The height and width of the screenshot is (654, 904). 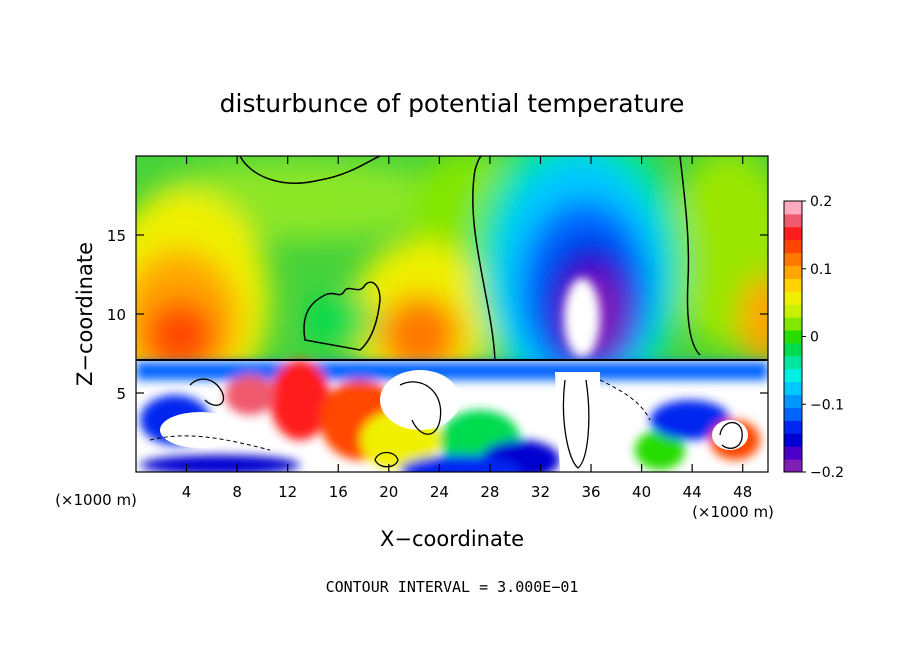 What do you see at coordinates (814, 338) in the screenshot?
I see `colorbar-tick-label: 0` at bounding box center [814, 338].